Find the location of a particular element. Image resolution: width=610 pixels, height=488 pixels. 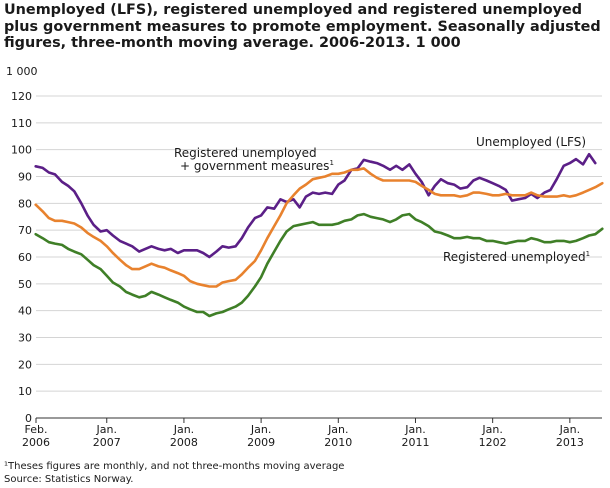

annotation-lfs: Unemployed (LFS) is located at coordinates (531, 142).